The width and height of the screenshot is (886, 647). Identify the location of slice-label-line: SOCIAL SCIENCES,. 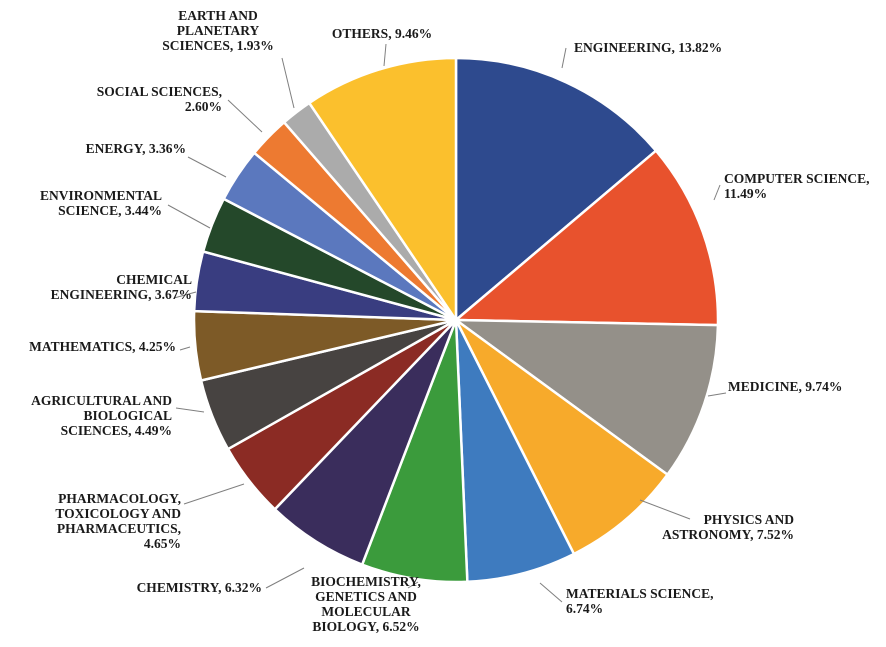
(159, 91).